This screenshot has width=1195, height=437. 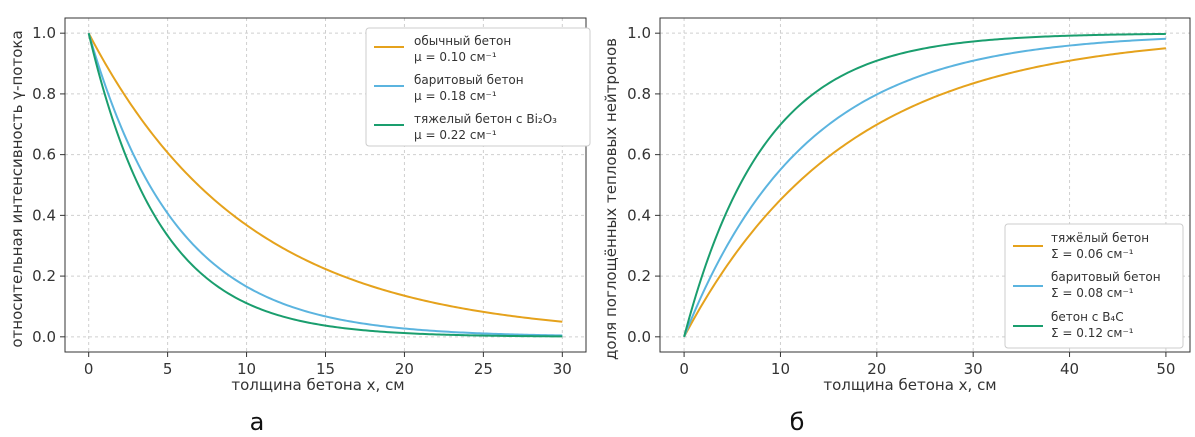 What do you see at coordinates (462, 41) in the screenshot?
I see `legend-name-a-0: обычный бетон` at bounding box center [462, 41].